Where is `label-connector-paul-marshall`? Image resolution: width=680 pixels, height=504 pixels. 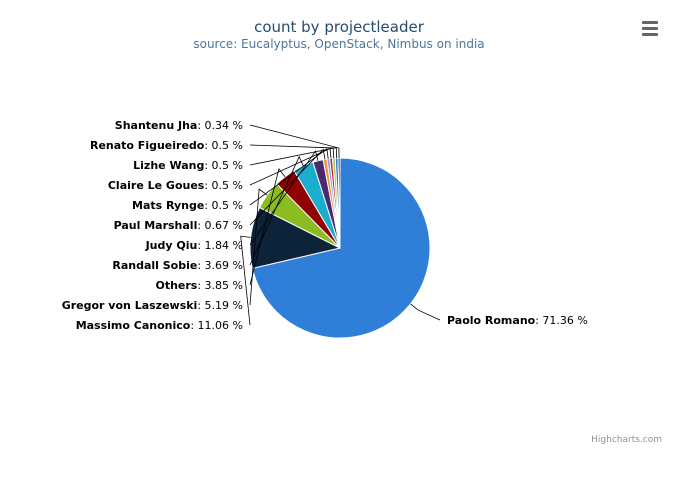
label-connector-paul-marshall is located at coordinates (287, 187).